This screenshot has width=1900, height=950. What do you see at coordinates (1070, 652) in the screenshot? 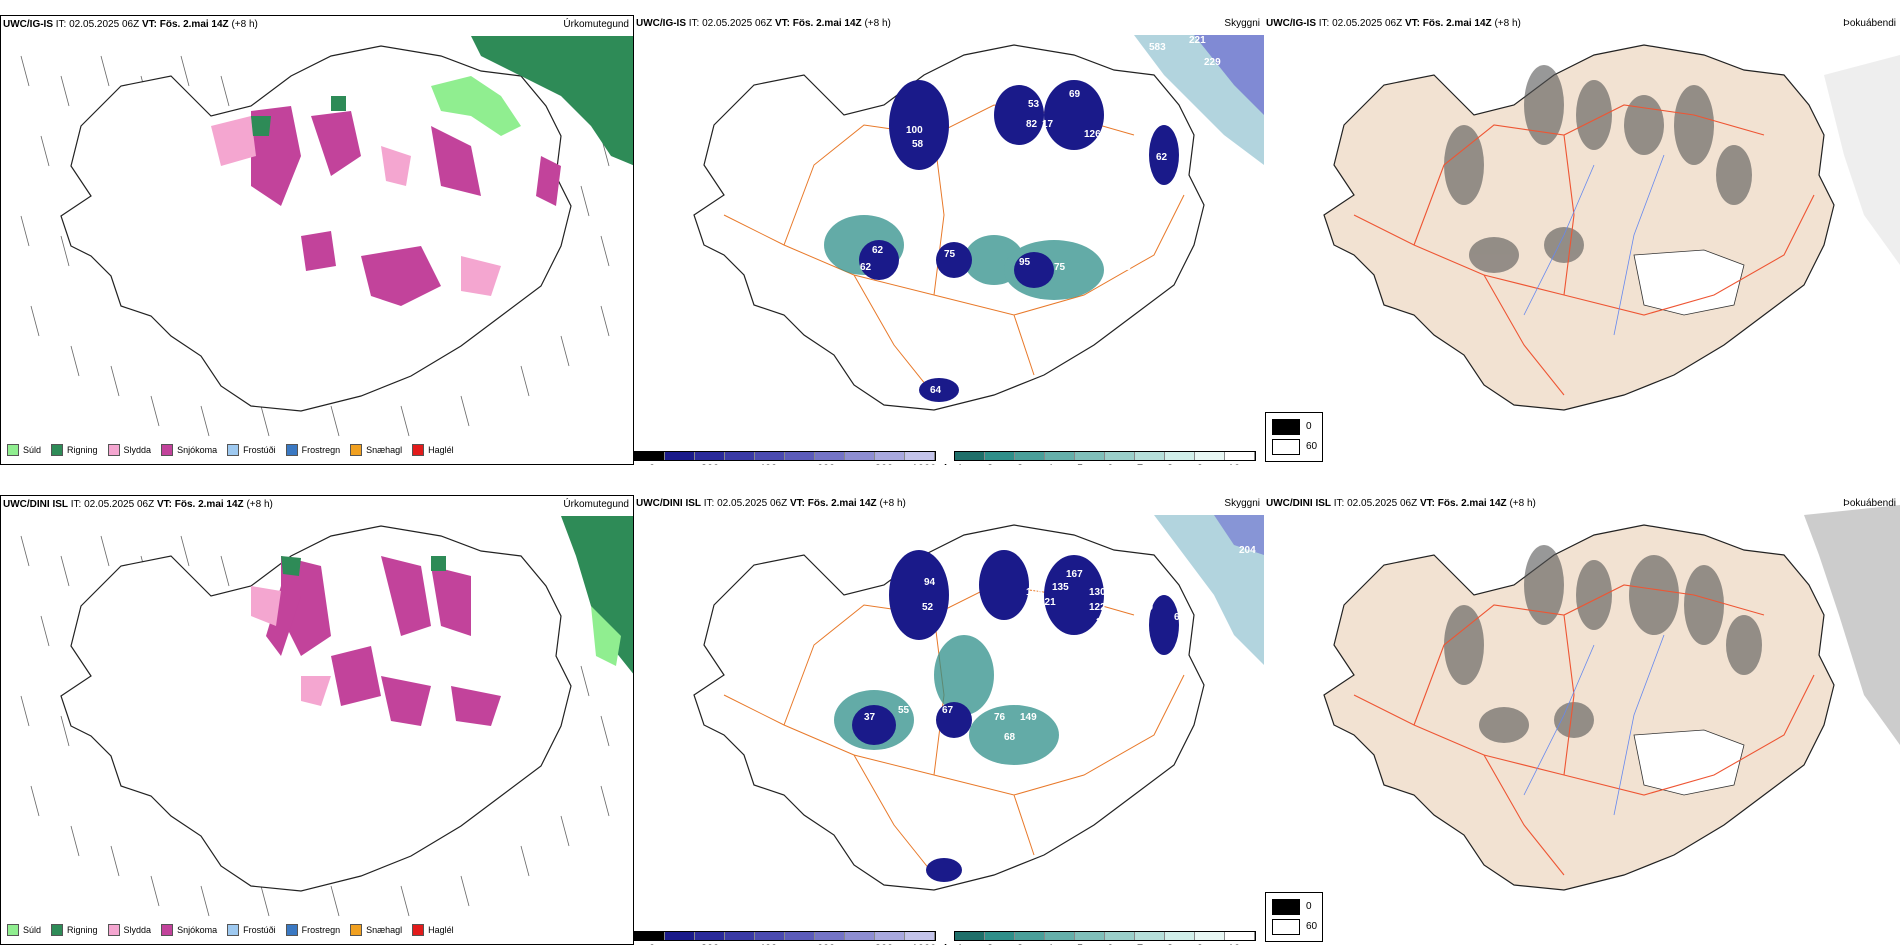
I see `svg-text: 36` at bounding box center [1070, 652].